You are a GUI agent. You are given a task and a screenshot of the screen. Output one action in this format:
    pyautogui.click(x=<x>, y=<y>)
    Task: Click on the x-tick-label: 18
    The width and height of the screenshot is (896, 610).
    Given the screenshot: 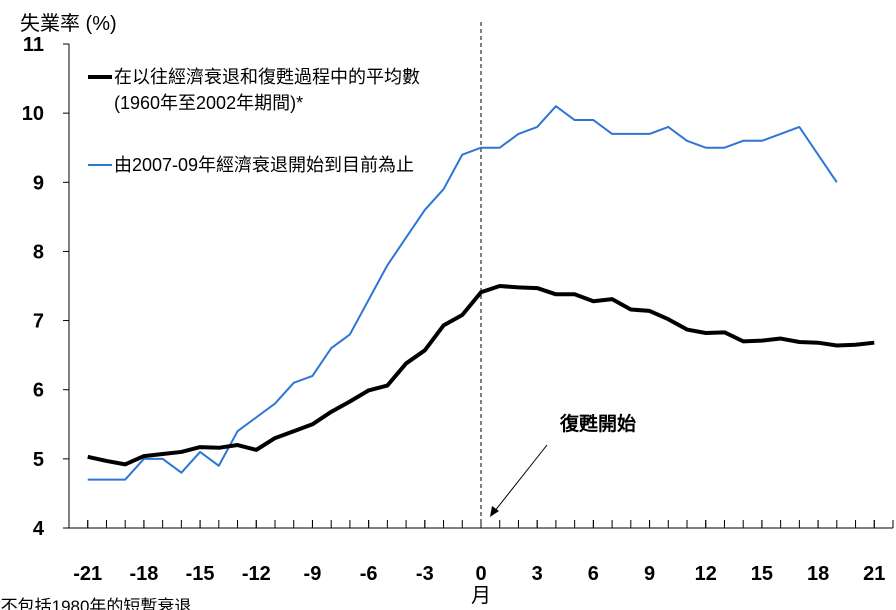 What is the action you would take?
    pyautogui.click(x=818, y=574)
    